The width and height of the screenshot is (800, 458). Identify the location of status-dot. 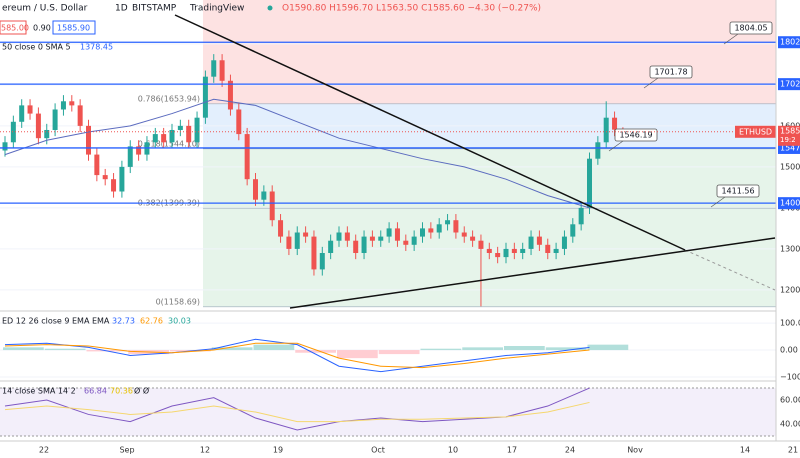
(270, 8).